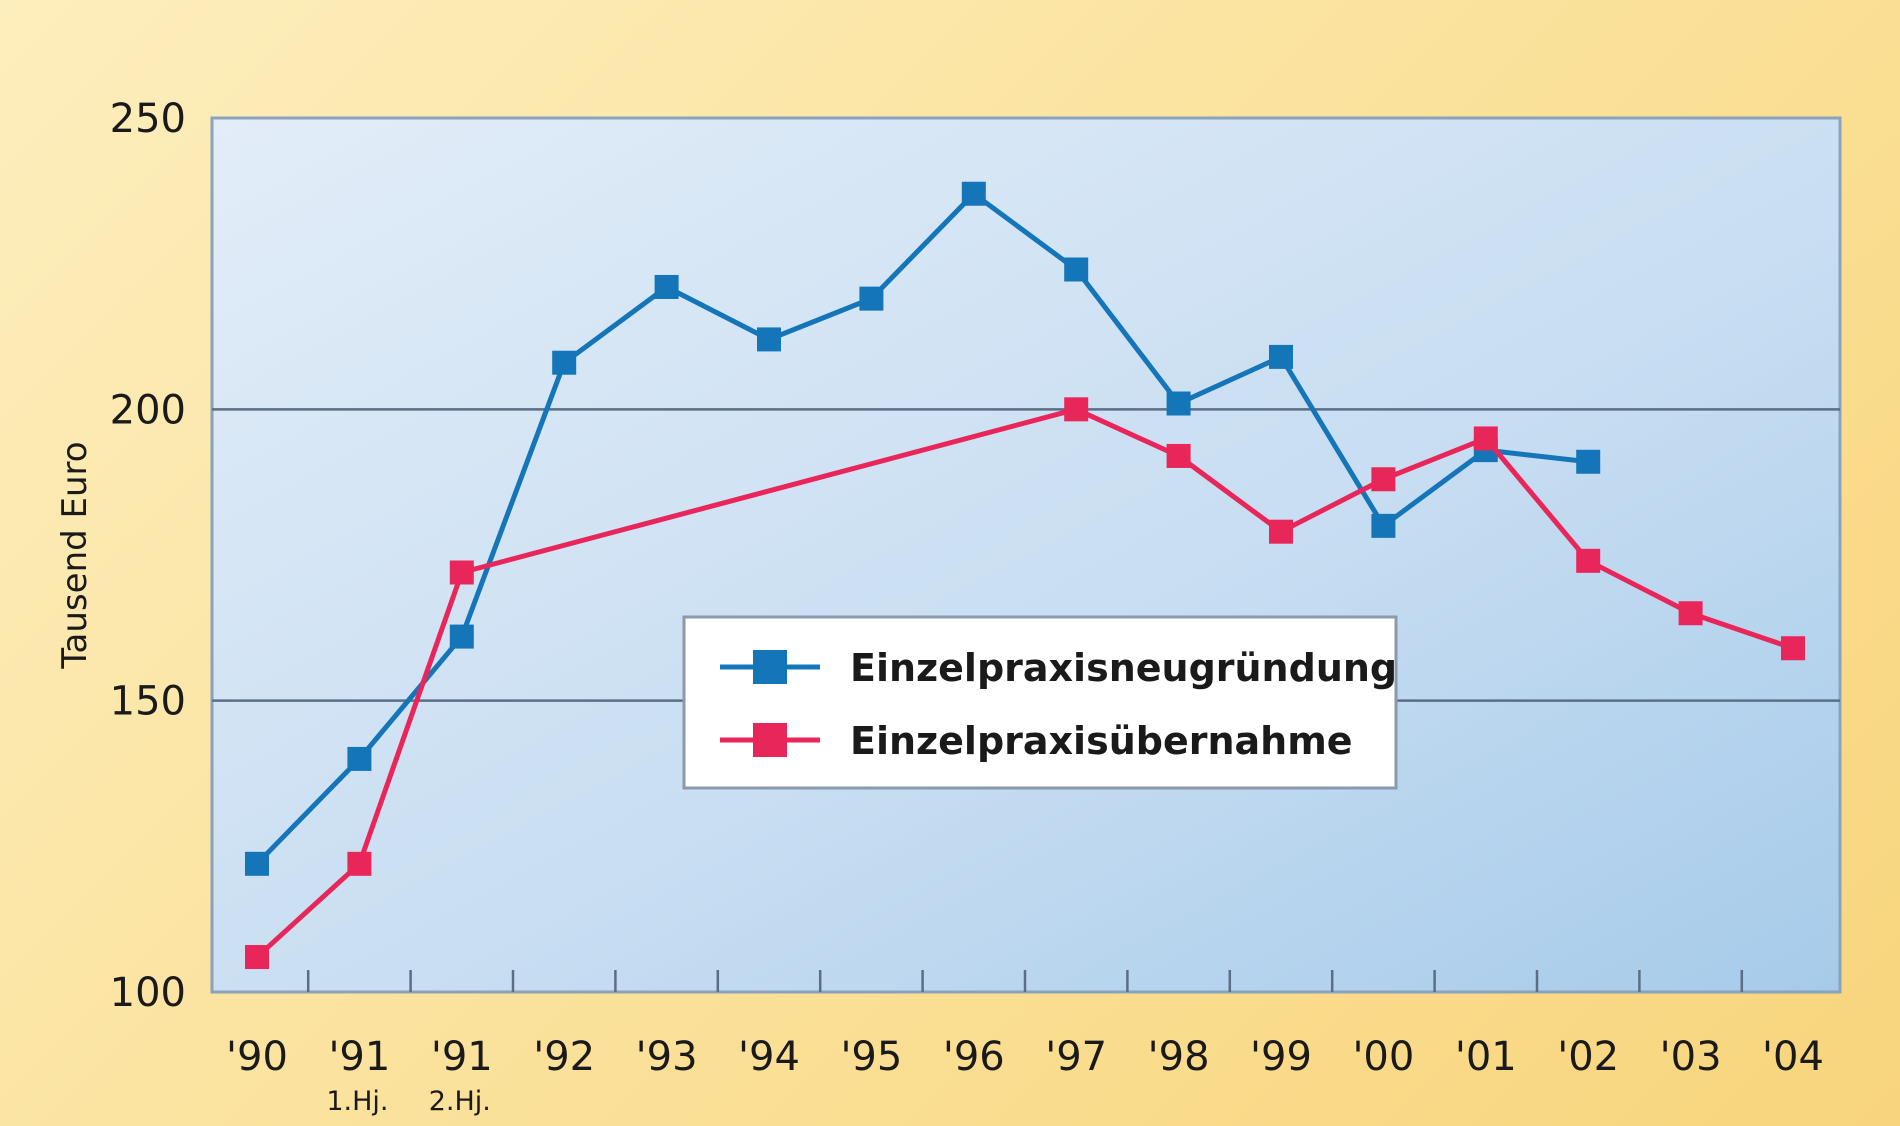 Image resolution: width=1900 pixels, height=1126 pixels. What do you see at coordinates (1123, 668) in the screenshot?
I see `legend-label-neugruendung: Einzelpraxisneugründung` at bounding box center [1123, 668].